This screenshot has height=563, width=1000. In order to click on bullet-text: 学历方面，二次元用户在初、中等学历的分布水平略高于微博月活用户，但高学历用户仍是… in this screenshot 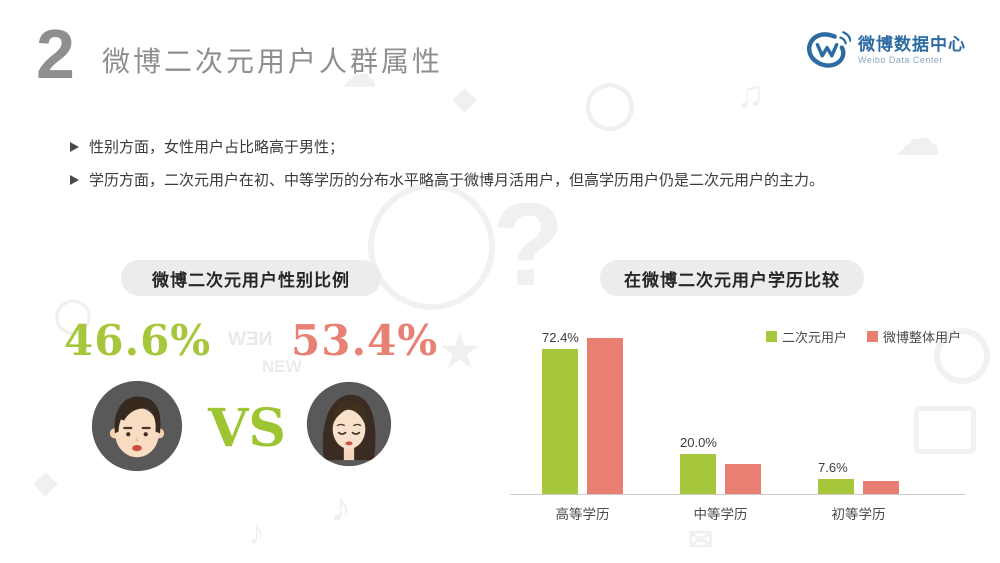, I will do `click(457, 181)`.